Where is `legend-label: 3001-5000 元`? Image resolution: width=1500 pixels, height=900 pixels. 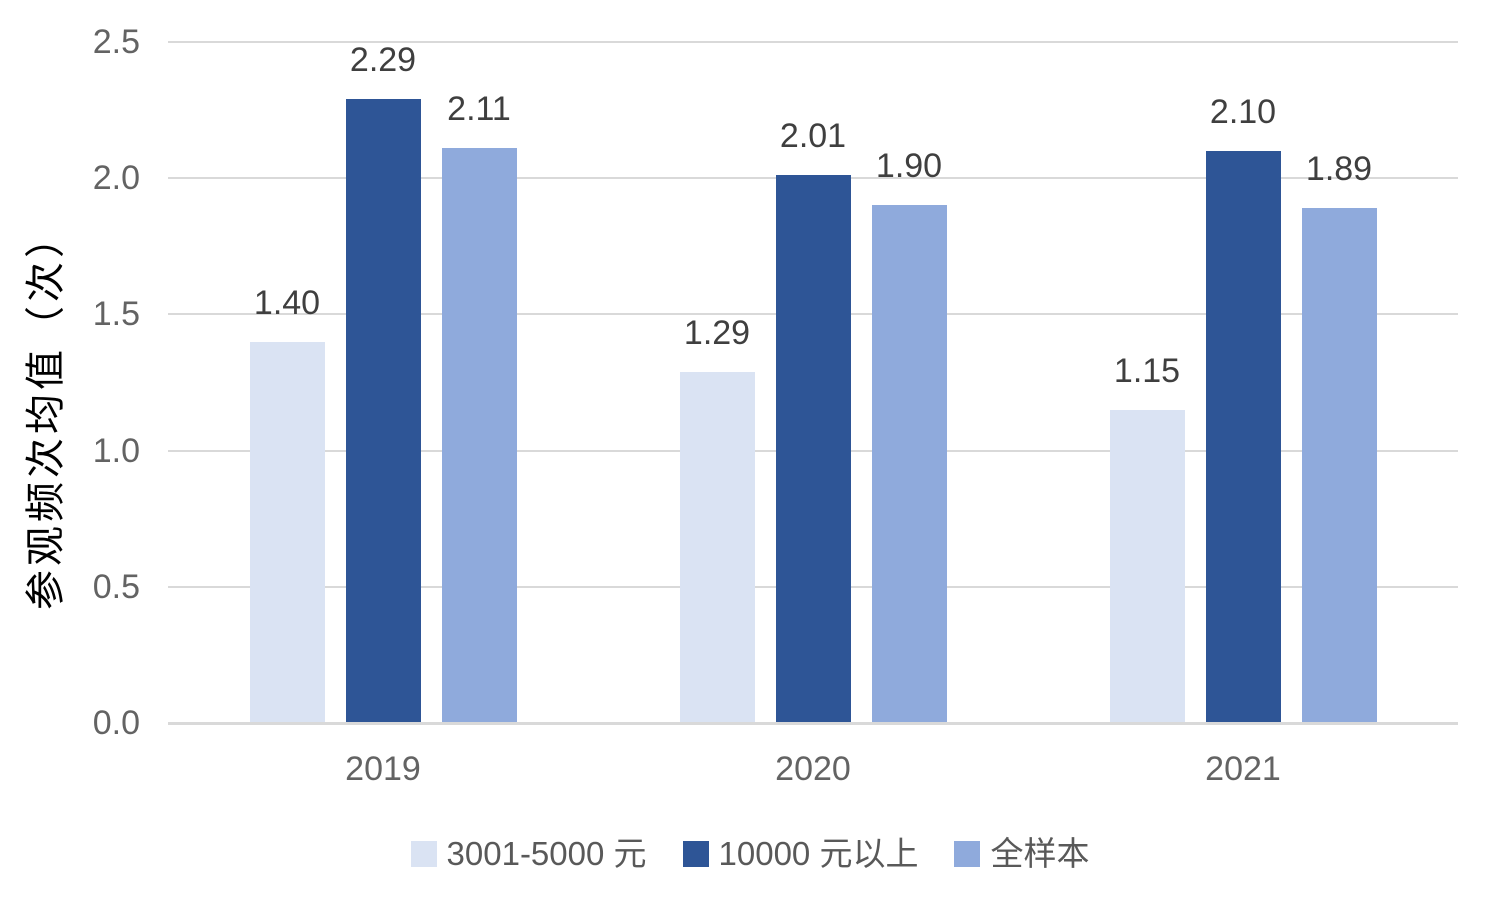 legend-label: 3001-5000 元 is located at coordinates (546, 853).